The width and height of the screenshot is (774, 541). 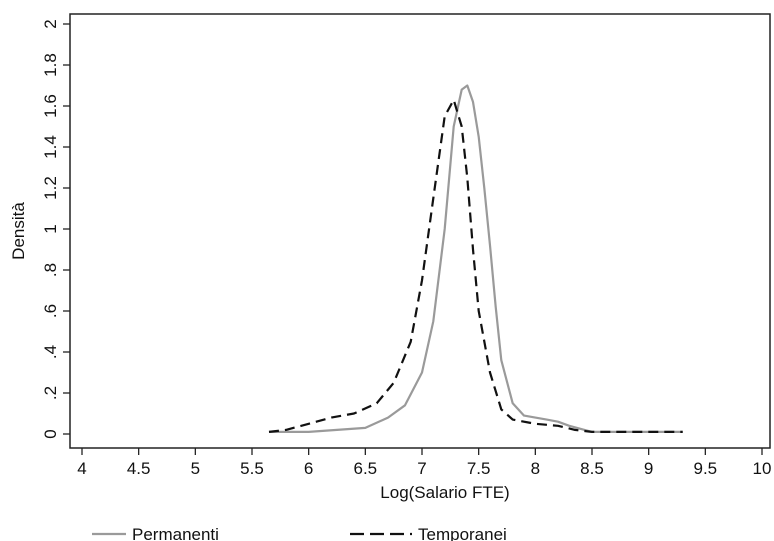 What do you see at coordinates (444, 492) in the screenshot?
I see `x-axis-title: Log(Salario FTE)` at bounding box center [444, 492].